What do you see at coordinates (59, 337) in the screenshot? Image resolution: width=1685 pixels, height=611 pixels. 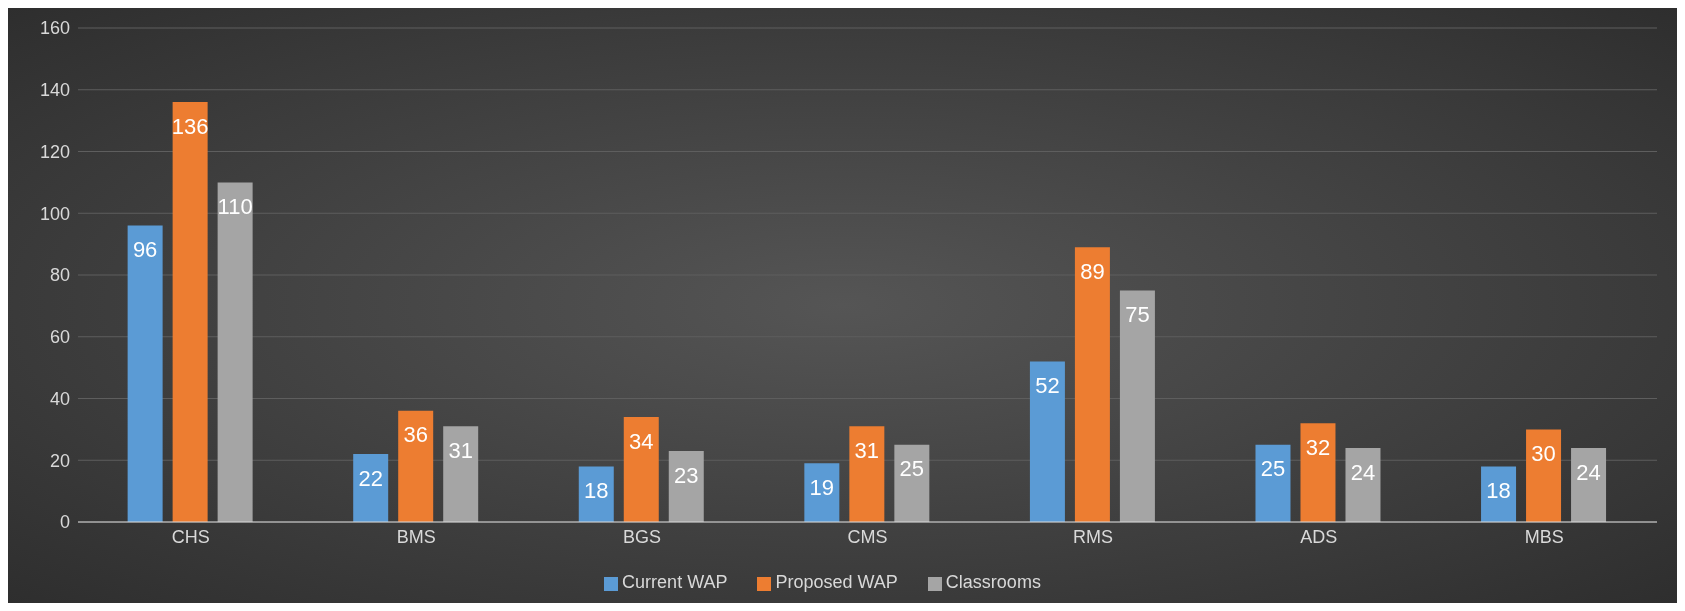 I see `y-tick-label: 60` at bounding box center [59, 337].